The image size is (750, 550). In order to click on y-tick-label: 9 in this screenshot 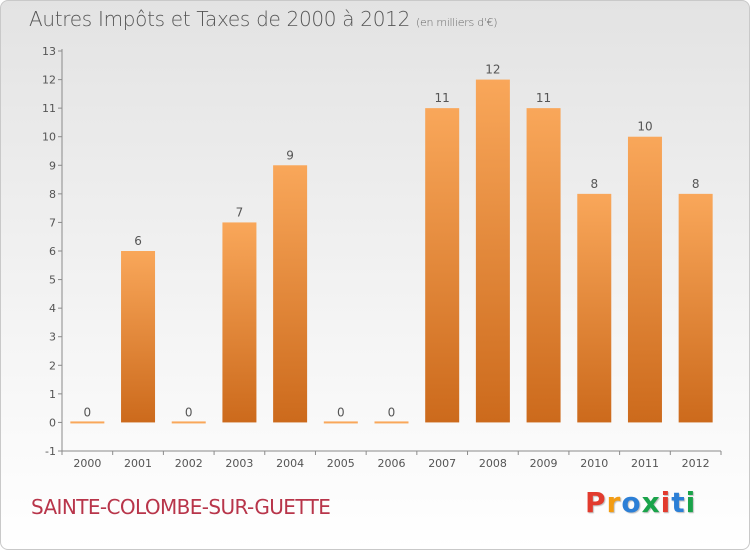, I will do `click(52, 165)`.